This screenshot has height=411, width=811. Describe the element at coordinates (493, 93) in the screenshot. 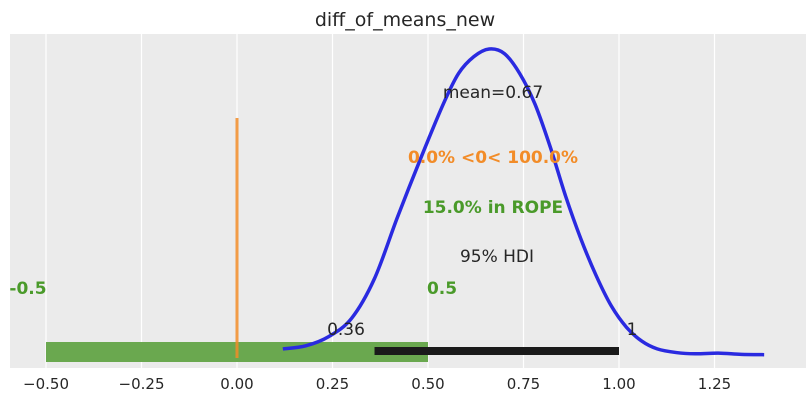

I see `mean-annotation: mean=0.67` at that location.